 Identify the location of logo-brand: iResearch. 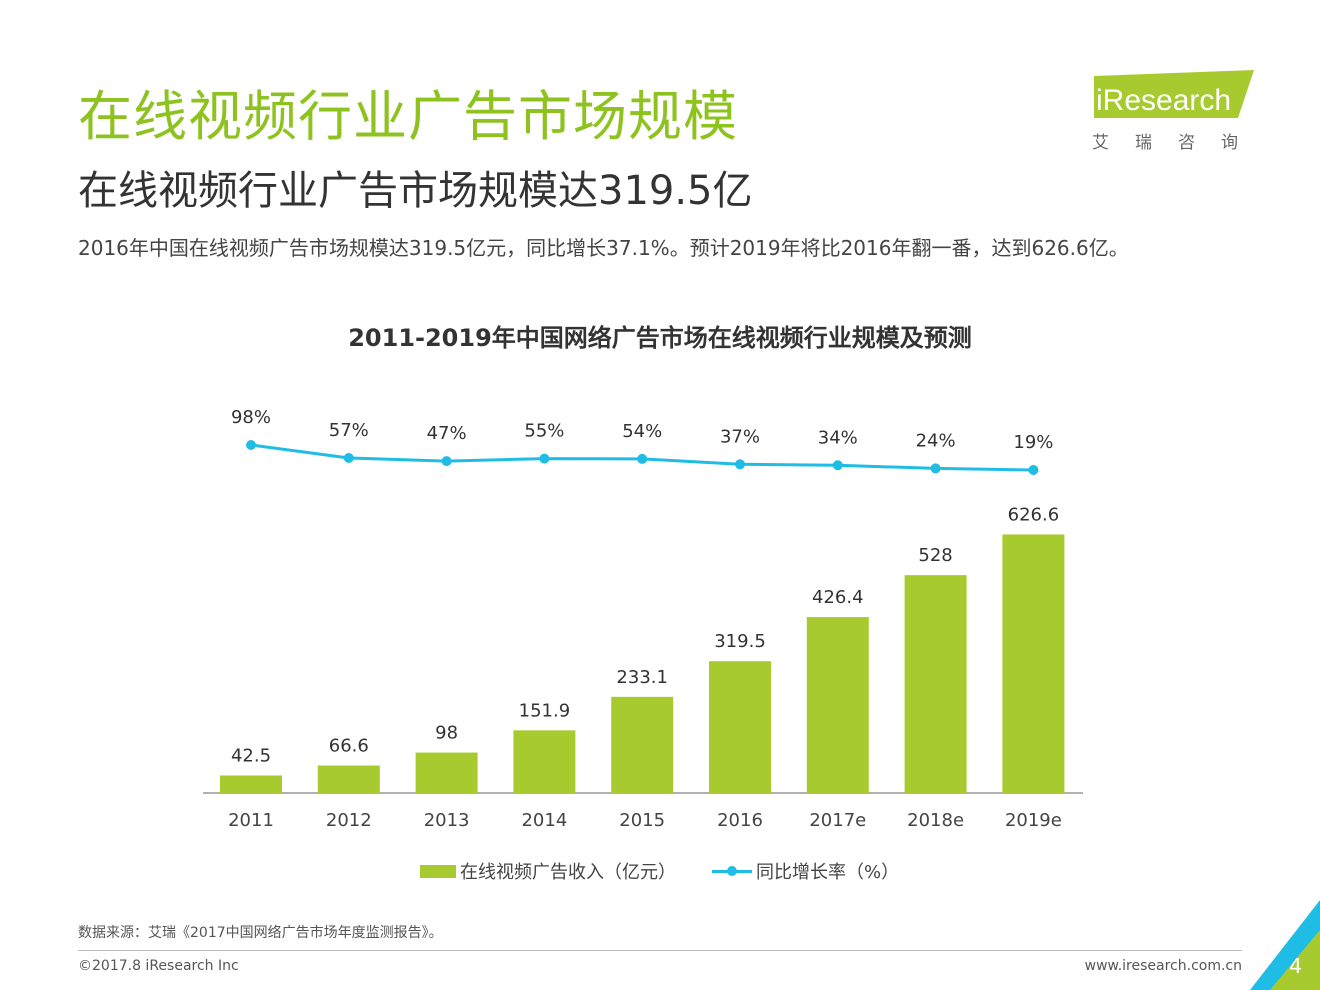
(1163, 100).